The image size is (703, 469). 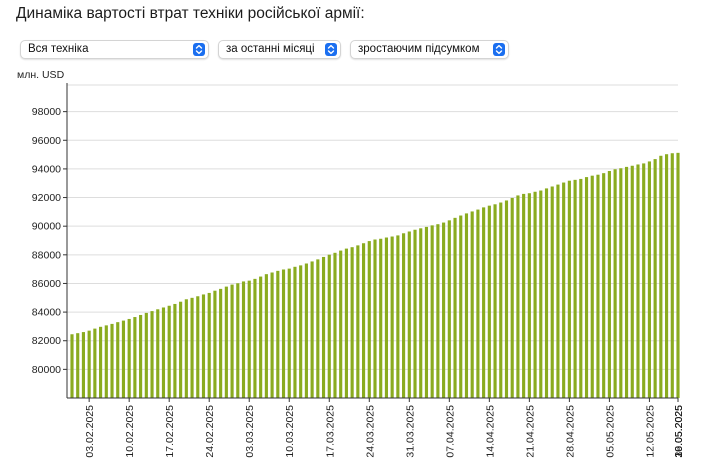 What do you see at coordinates (370, 431) in the screenshot?
I see `x-tick-label: 24.03.2025` at bounding box center [370, 431].